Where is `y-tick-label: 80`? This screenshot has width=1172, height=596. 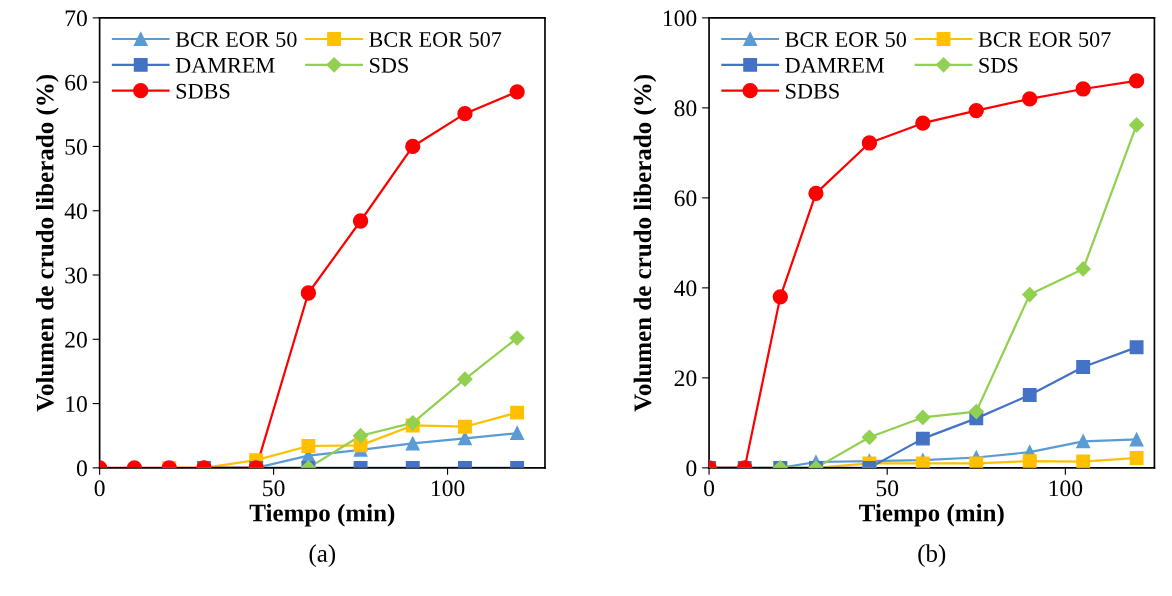
y-tick-label: 80 is located at coordinates (685, 108).